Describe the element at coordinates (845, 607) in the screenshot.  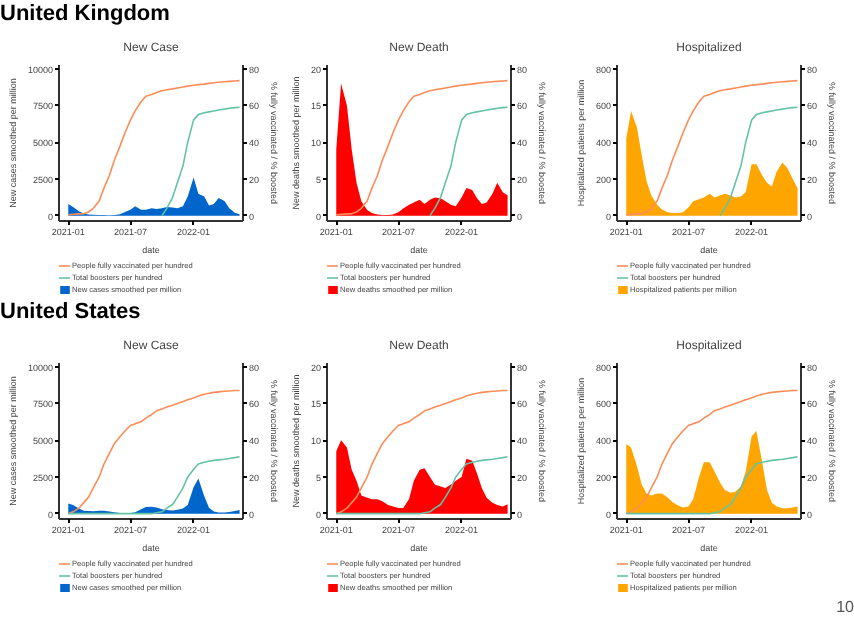
I see `text: 10` at that location.